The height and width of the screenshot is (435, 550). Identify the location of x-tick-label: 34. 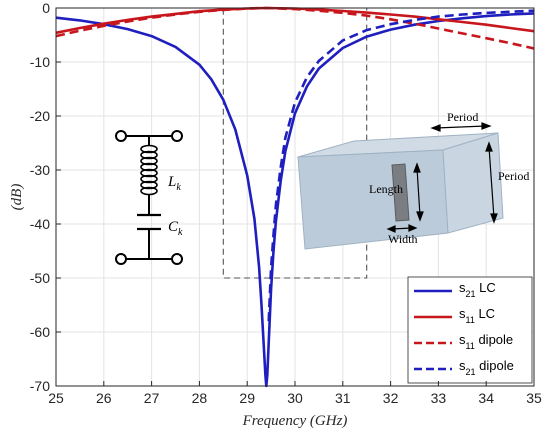
(486, 398).